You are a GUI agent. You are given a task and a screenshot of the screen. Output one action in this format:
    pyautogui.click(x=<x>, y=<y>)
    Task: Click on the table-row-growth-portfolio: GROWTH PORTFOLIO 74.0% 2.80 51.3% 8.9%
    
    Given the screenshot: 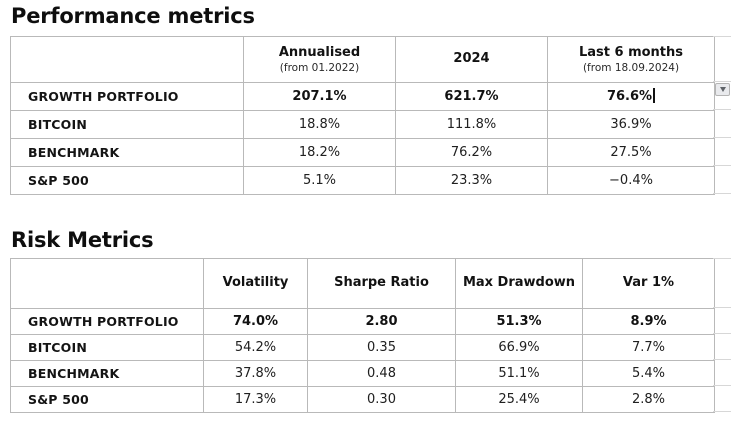 What is the action you would take?
    pyautogui.click(x=362, y=321)
    